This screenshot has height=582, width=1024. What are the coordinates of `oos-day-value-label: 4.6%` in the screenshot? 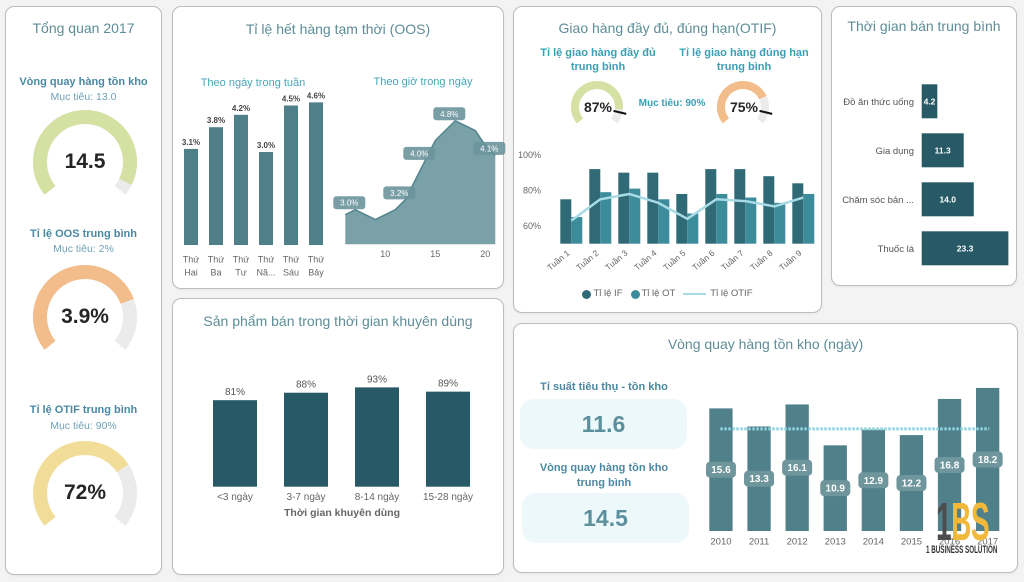 It's located at (316, 95).